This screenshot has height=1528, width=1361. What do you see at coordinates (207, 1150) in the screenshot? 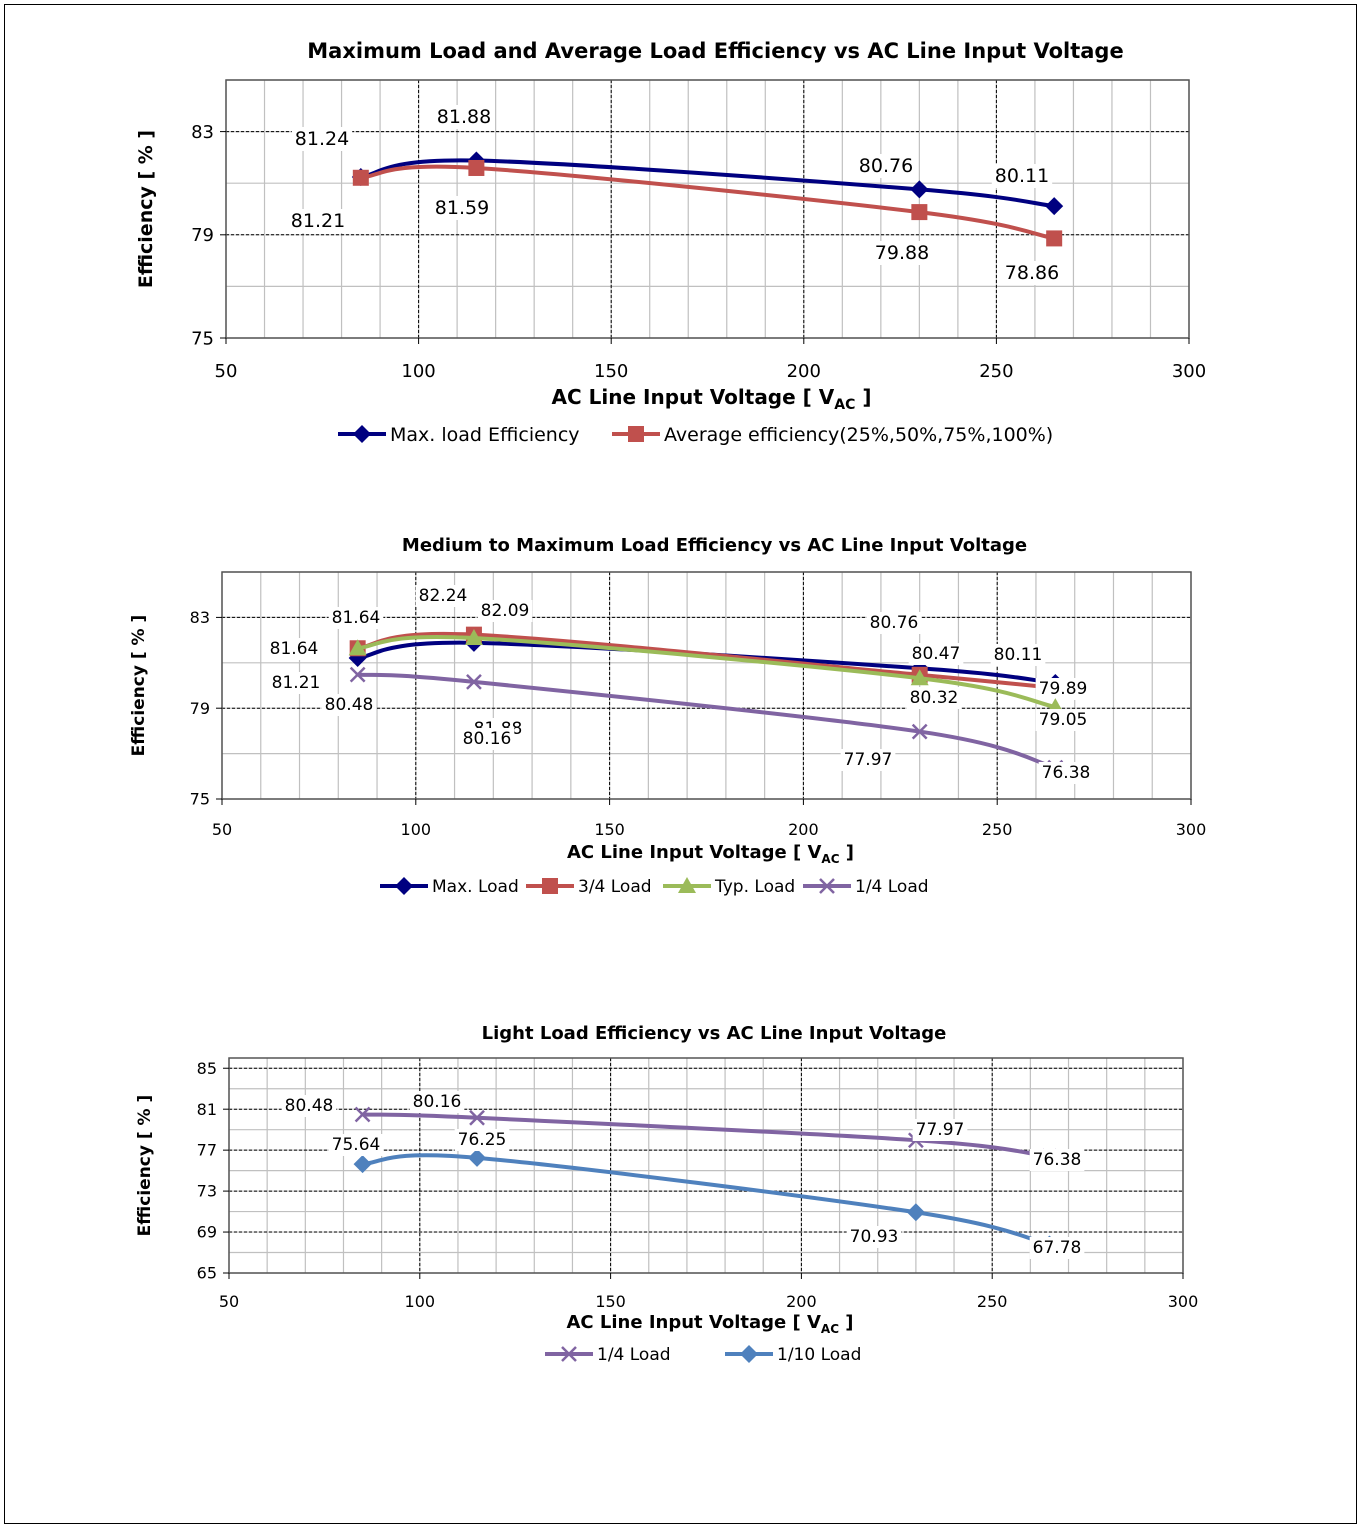
I see `y-tick-label: 77` at bounding box center [207, 1150].